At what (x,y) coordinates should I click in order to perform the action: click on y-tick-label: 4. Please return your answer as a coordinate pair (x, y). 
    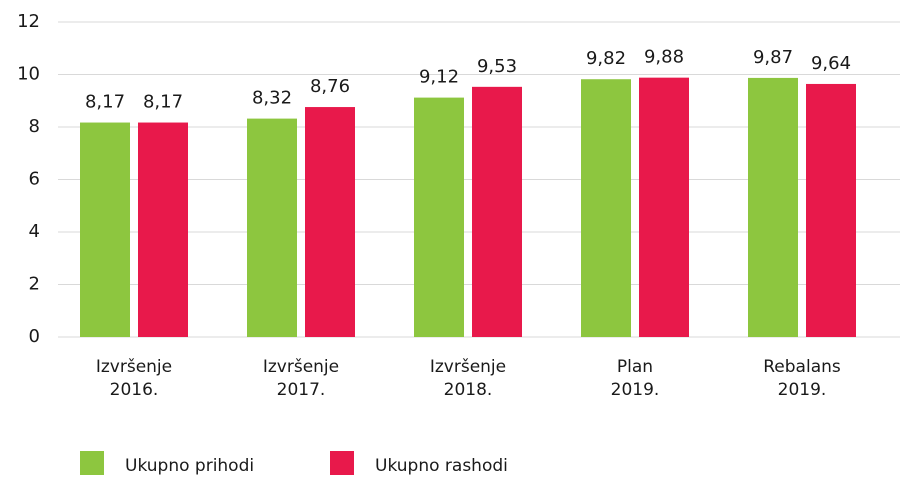
    Looking at the image, I should click on (34, 231).